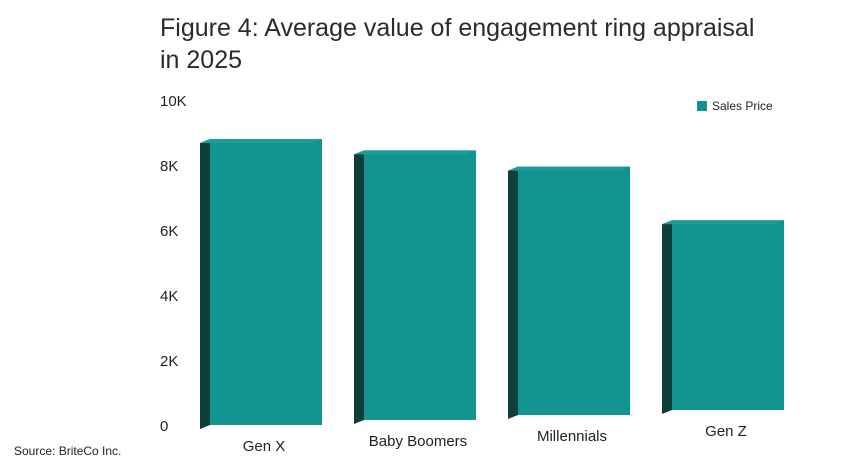 Image resolution: width=867 pixels, height=474 pixels. What do you see at coordinates (726, 431) in the screenshot?
I see `x-tick-label: Gen Z` at bounding box center [726, 431].